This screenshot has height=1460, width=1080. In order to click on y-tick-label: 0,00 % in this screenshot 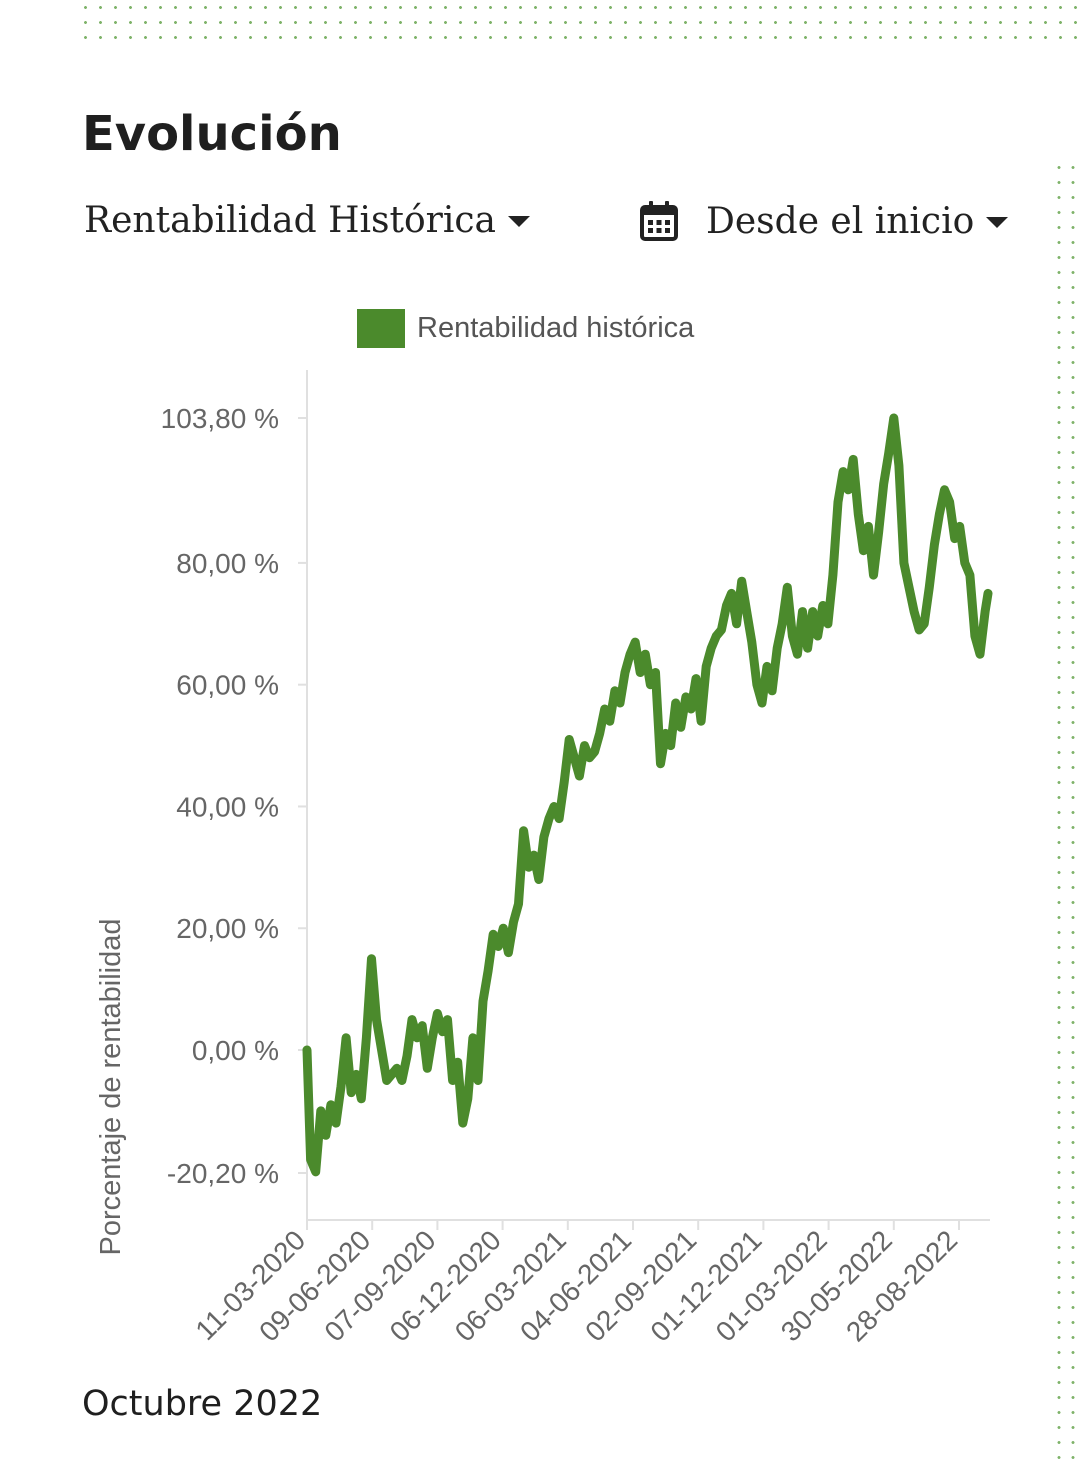, I will do `click(235, 1050)`.